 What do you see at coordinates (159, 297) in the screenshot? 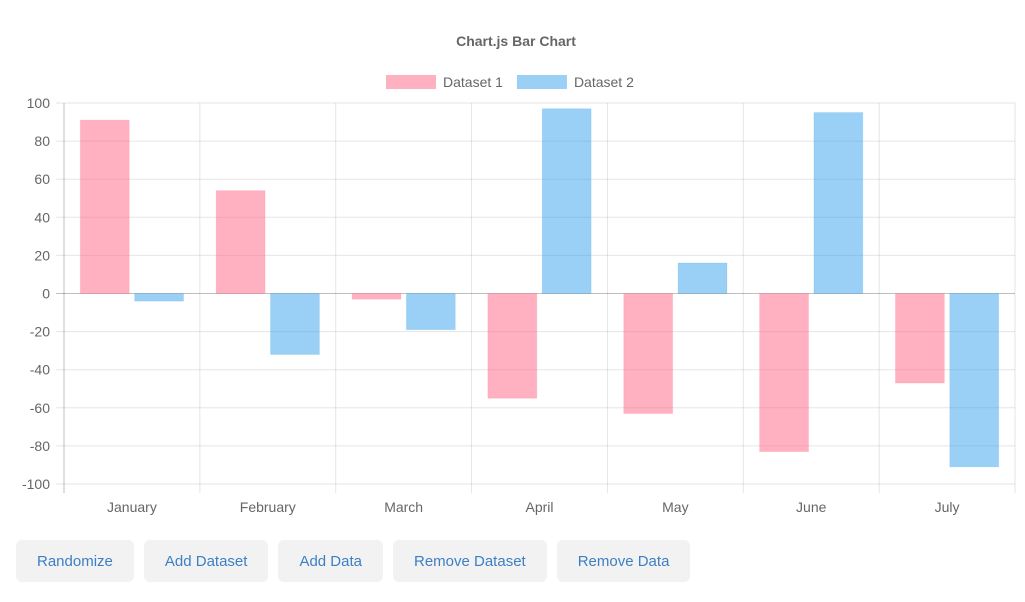
I see `bar-2-january` at bounding box center [159, 297].